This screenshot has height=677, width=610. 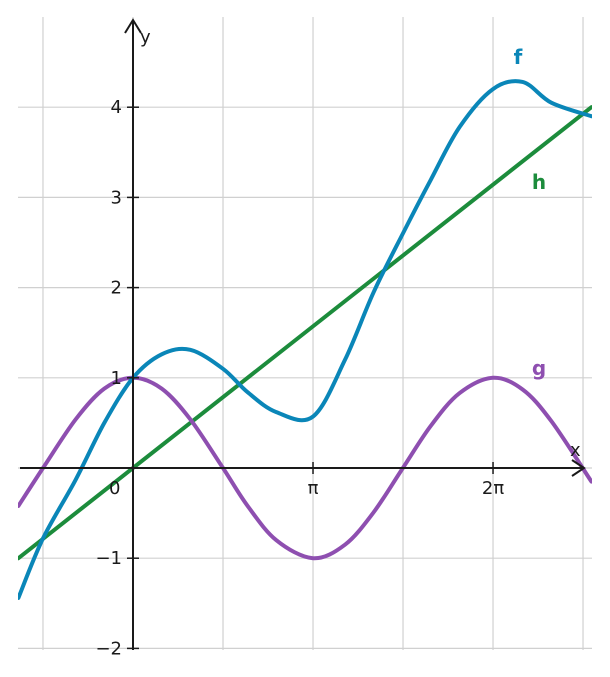 What do you see at coordinates (493, 488) in the screenshot?
I see `x-tick-label: 2π` at bounding box center [493, 488].